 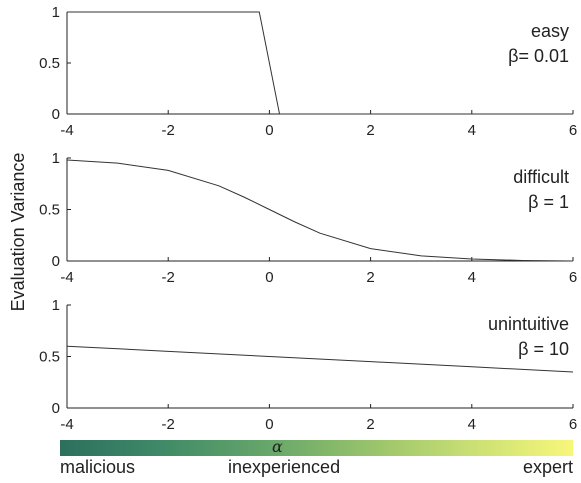 I want to click on series-line, so click(x=320, y=359).